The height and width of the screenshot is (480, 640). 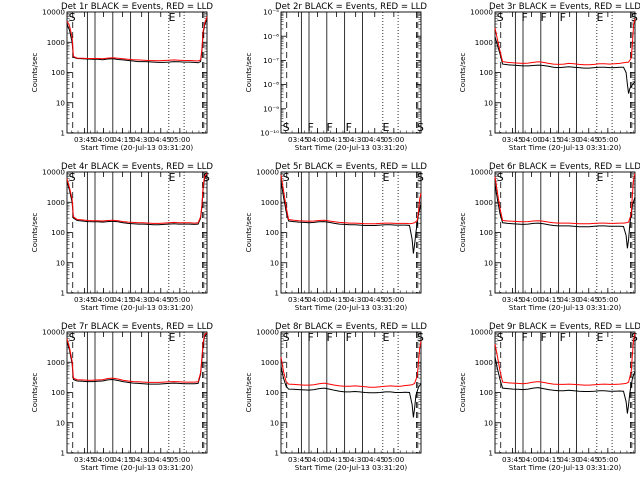 What do you see at coordinates (271, 36) in the screenshot?
I see `y-tick-label: 10⁻⁶` at bounding box center [271, 36].